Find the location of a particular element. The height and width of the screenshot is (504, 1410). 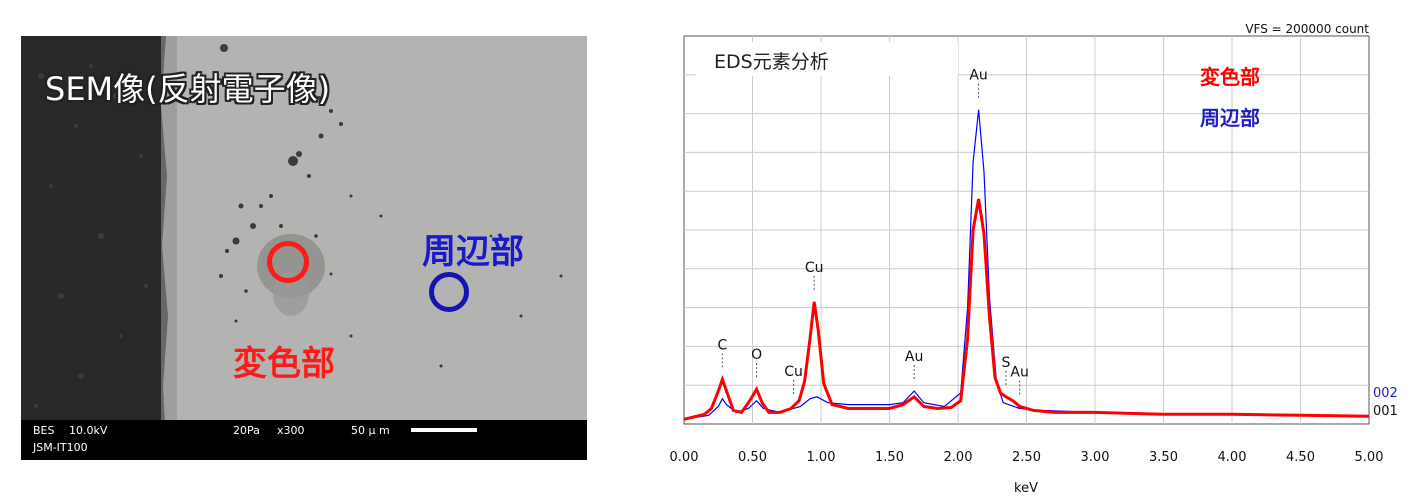

info-pressure: 20Pa is located at coordinates (246, 430).